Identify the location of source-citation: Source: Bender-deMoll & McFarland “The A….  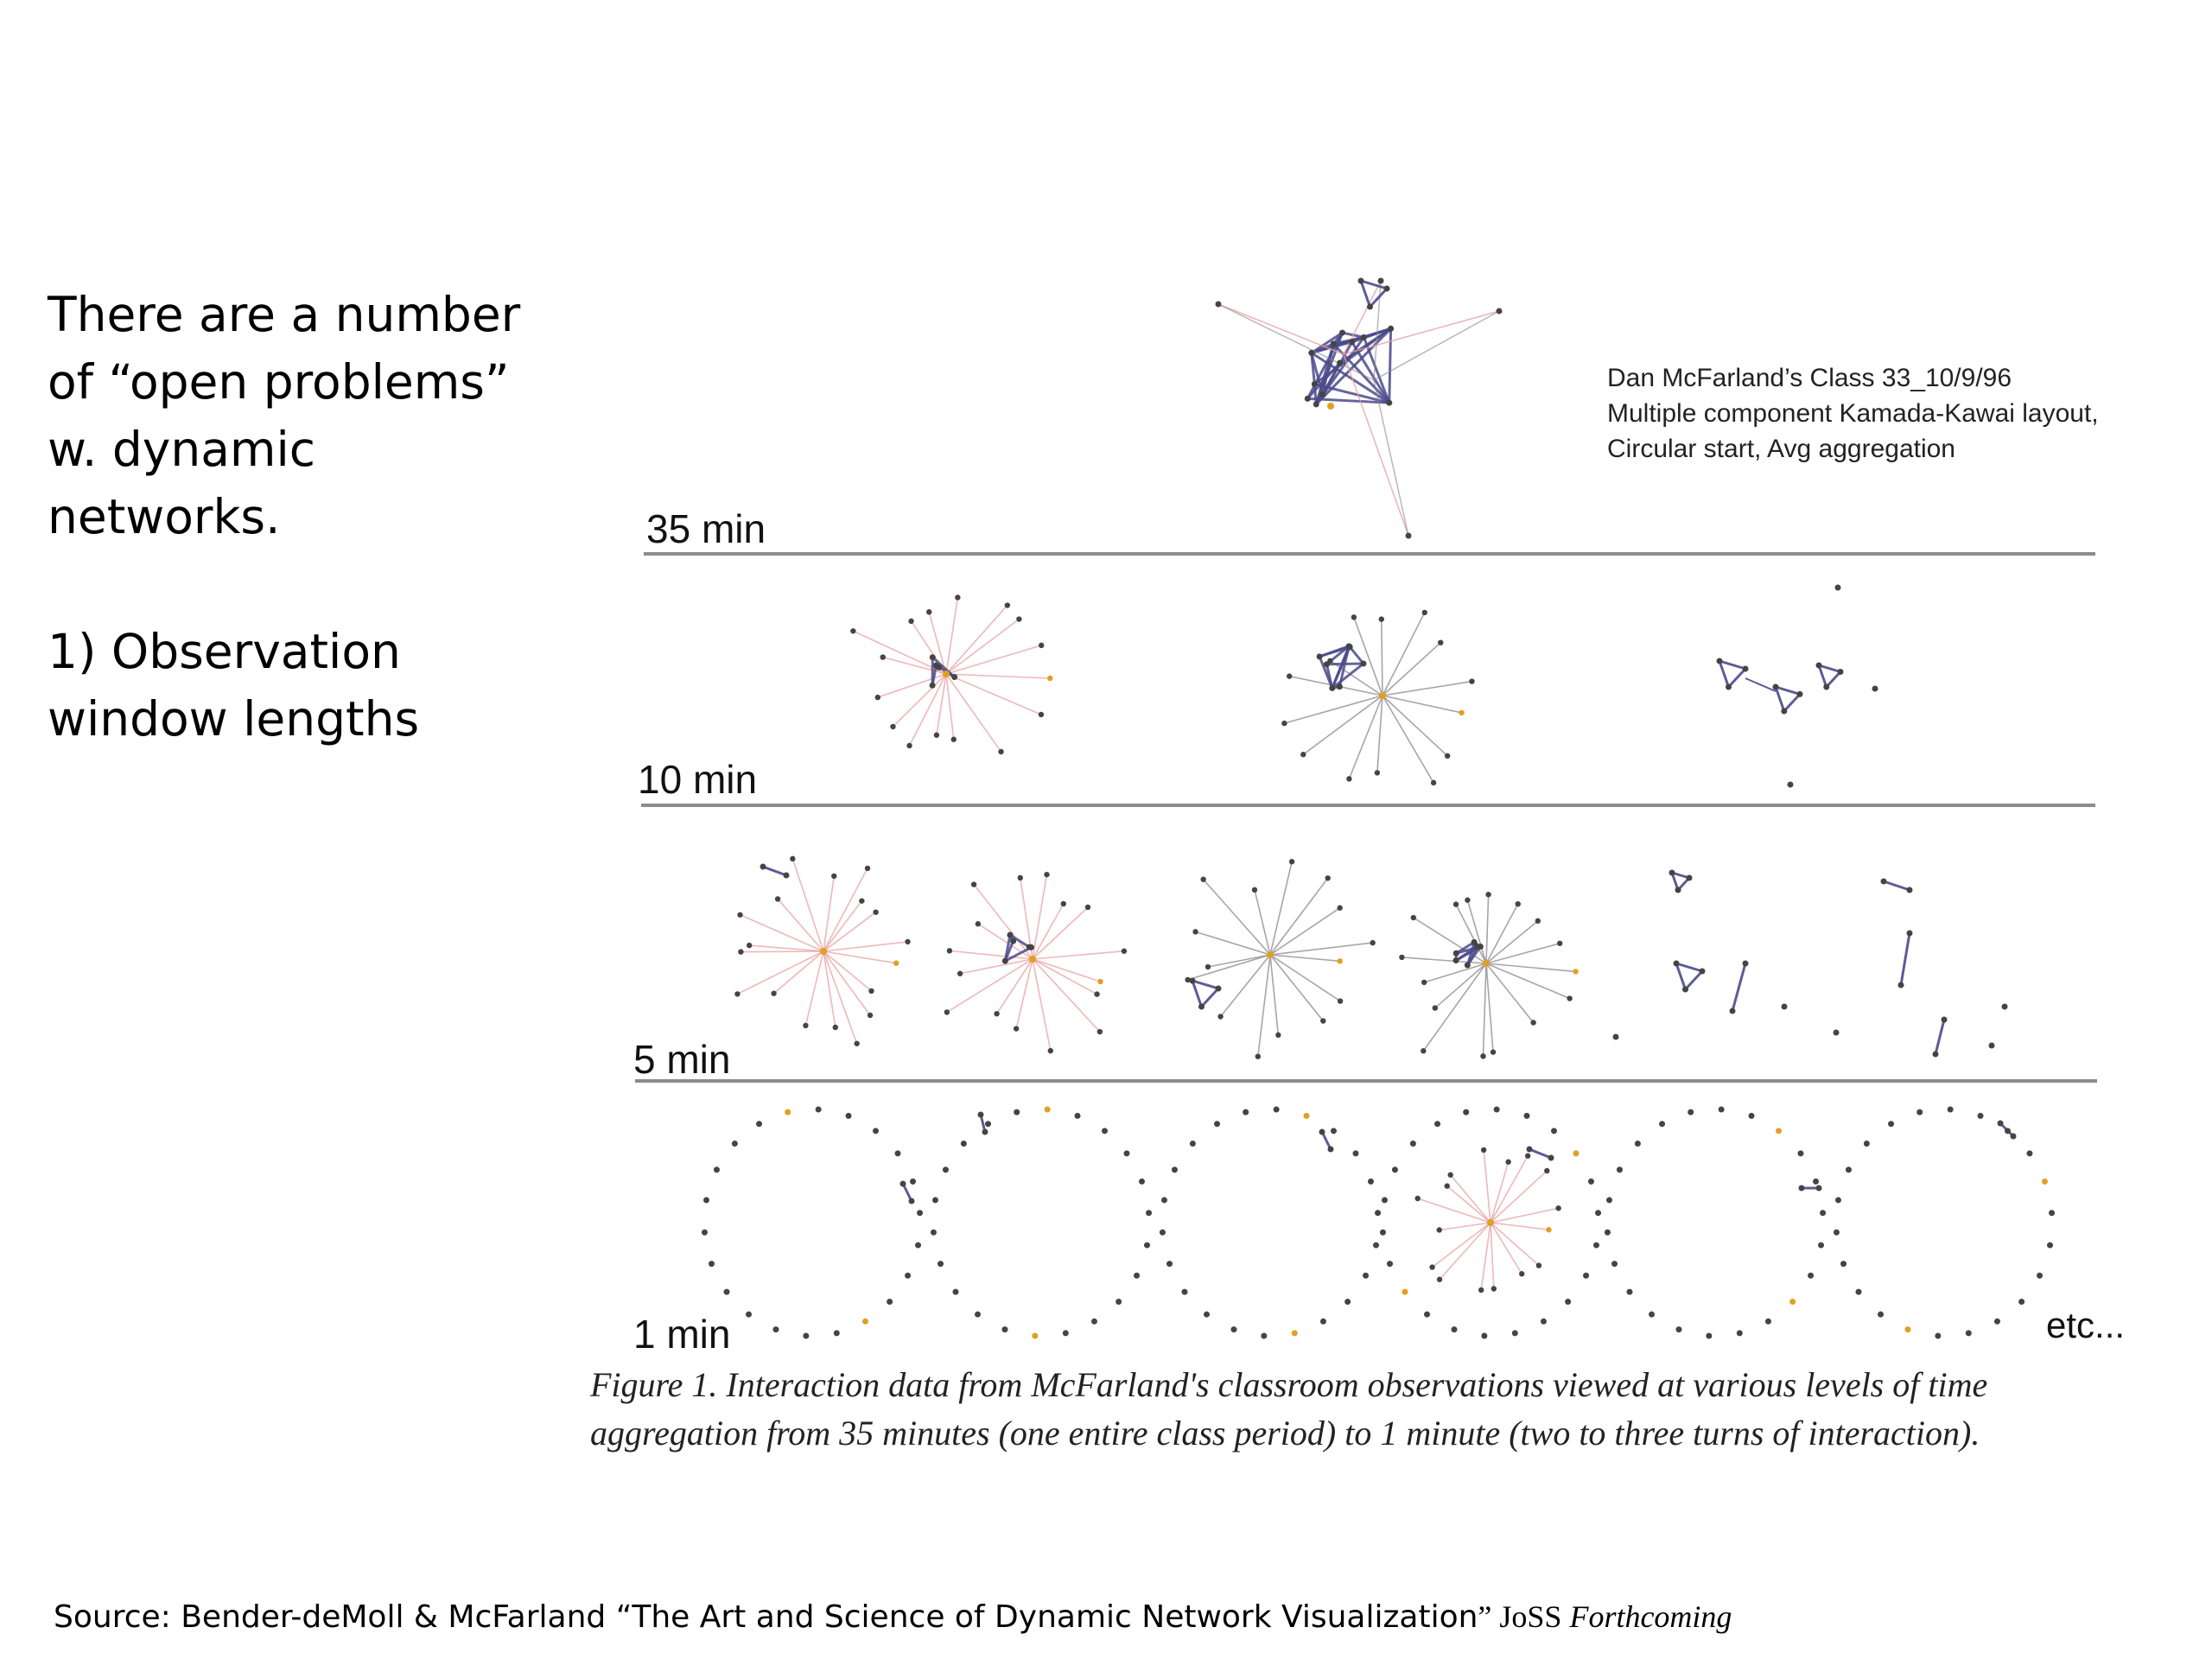
(1090, 1617).